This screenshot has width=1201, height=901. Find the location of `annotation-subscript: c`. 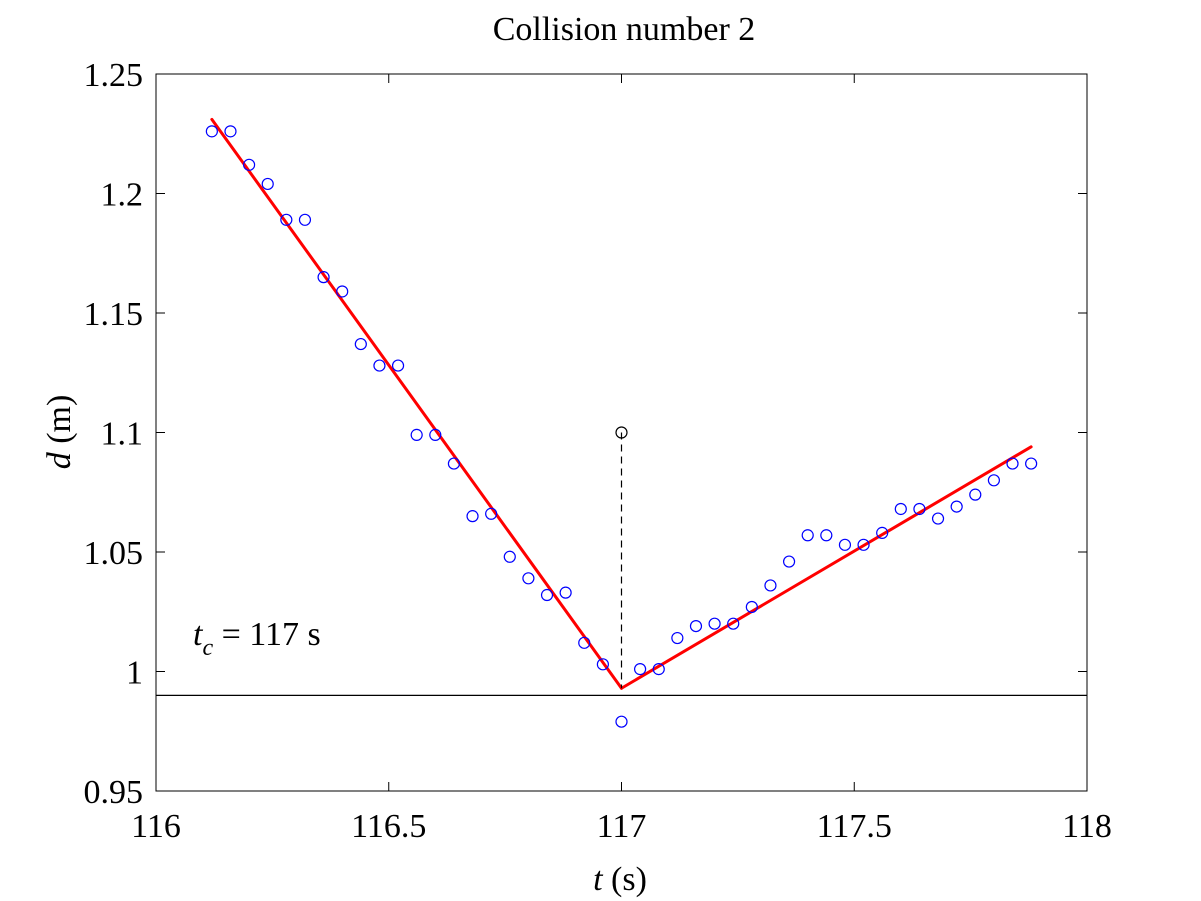

annotation-subscript: c is located at coordinates (207, 648).